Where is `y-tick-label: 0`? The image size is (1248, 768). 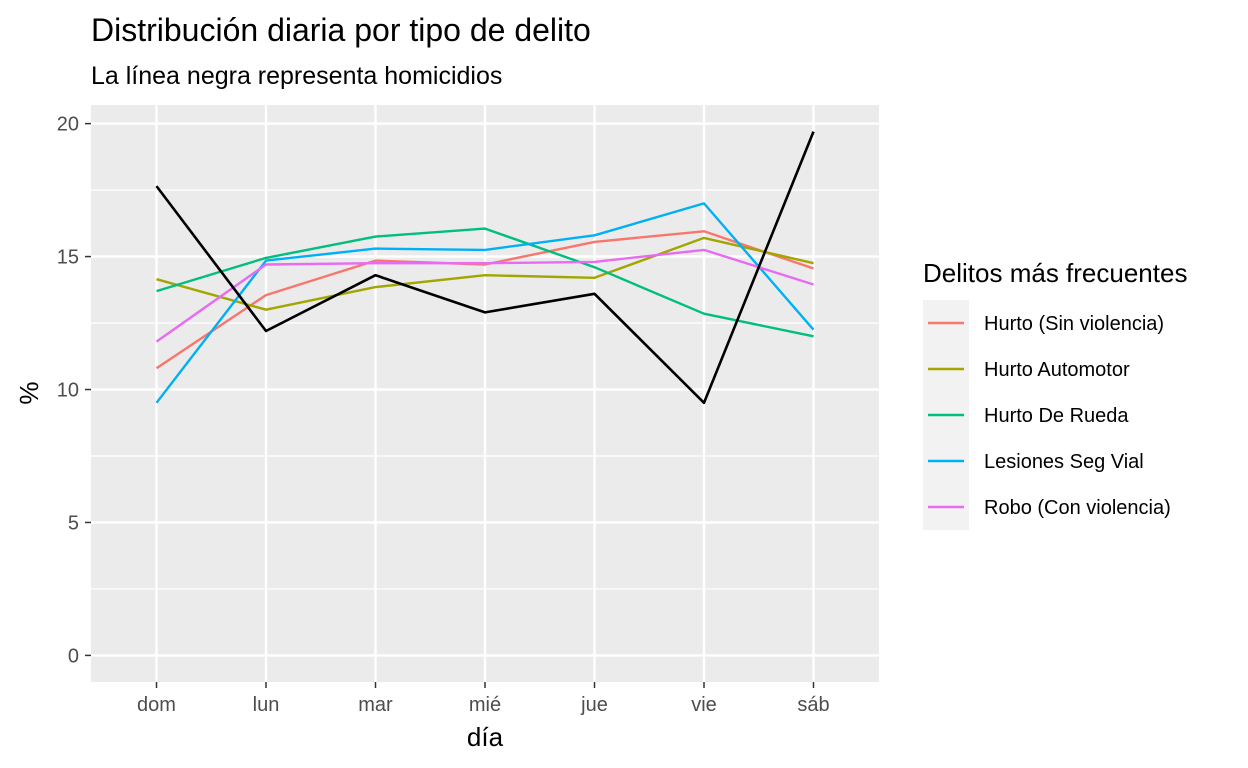 y-tick-label: 0 is located at coordinates (73, 656).